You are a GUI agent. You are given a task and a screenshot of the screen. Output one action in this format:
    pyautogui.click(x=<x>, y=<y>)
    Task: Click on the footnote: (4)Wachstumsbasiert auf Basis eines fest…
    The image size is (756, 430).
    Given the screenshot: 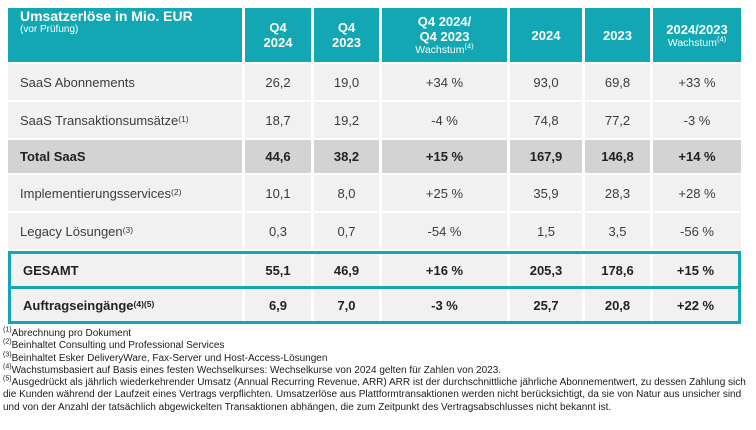 What is the action you would take?
    pyautogui.click(x=378, y=370)
    